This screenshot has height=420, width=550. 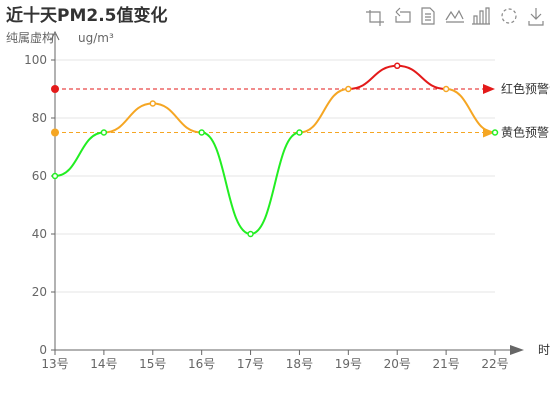 I want to click on y-axis-label: ug/m³, so click(x=96, y=38).